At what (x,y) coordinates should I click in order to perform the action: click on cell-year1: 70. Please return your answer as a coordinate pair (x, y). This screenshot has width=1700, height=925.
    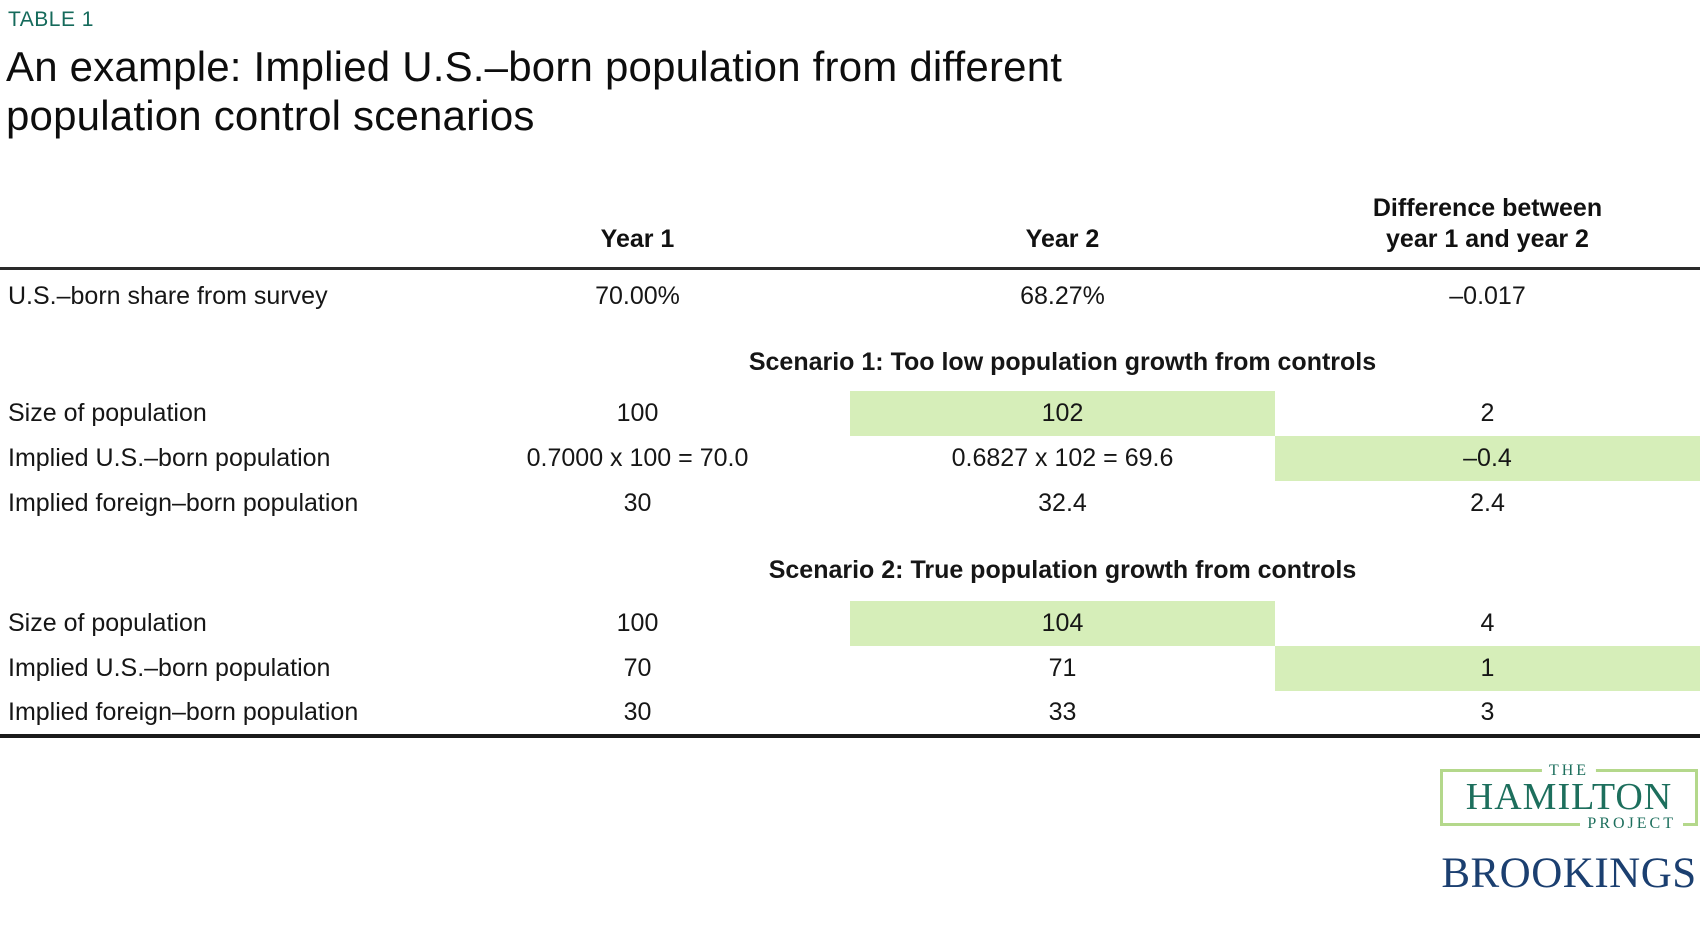
    Looking at the image, I should click on (637, 668).